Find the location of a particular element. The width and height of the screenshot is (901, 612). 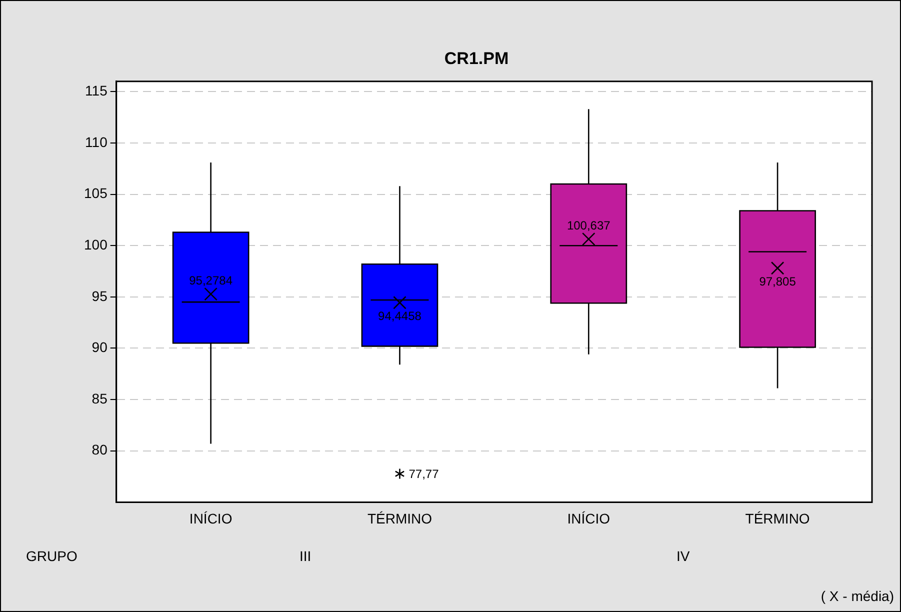

annotation: 95,2784 is located at coordinates (211, 280).